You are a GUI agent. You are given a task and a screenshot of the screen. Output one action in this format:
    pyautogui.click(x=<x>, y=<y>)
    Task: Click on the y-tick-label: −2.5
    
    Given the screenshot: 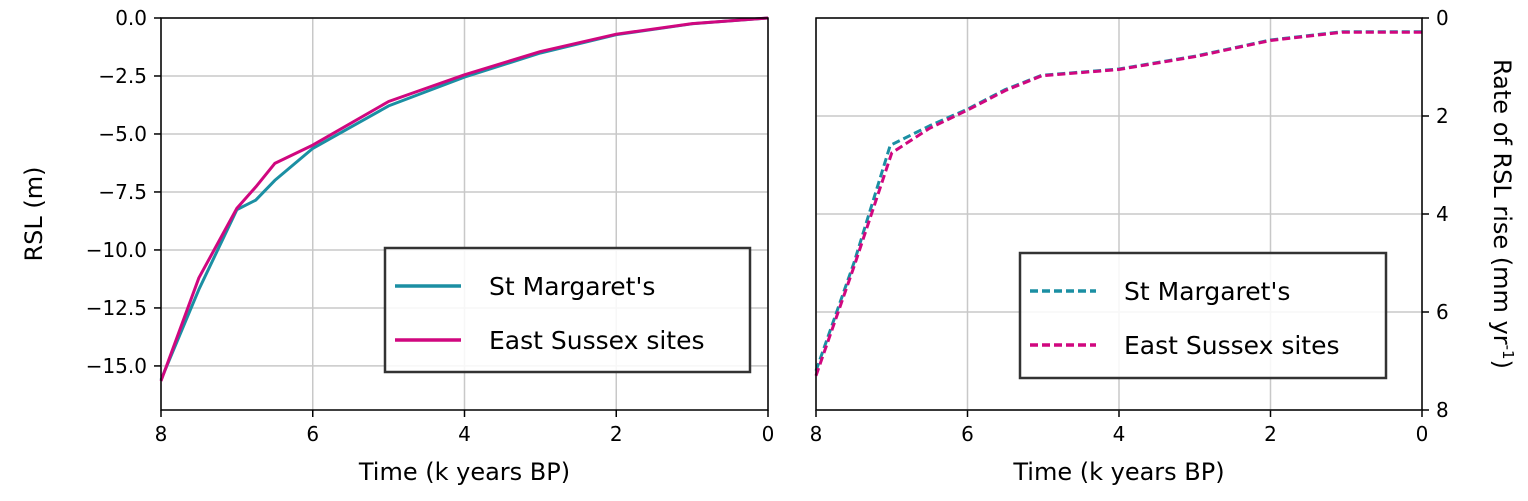 What is the action you would take?
    pyautogui.click(x=122, y=76)
    